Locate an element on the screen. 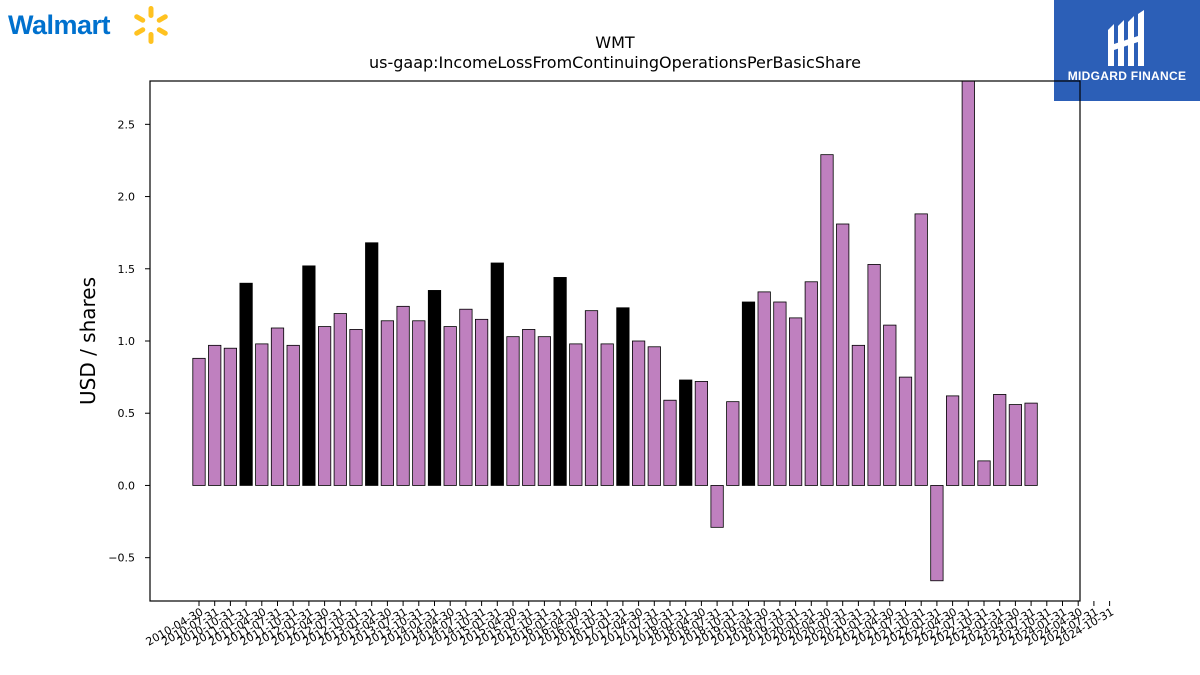 The image size is (1200, 675). y-tick-label: 2.0 is located at coordinates (127, 197).